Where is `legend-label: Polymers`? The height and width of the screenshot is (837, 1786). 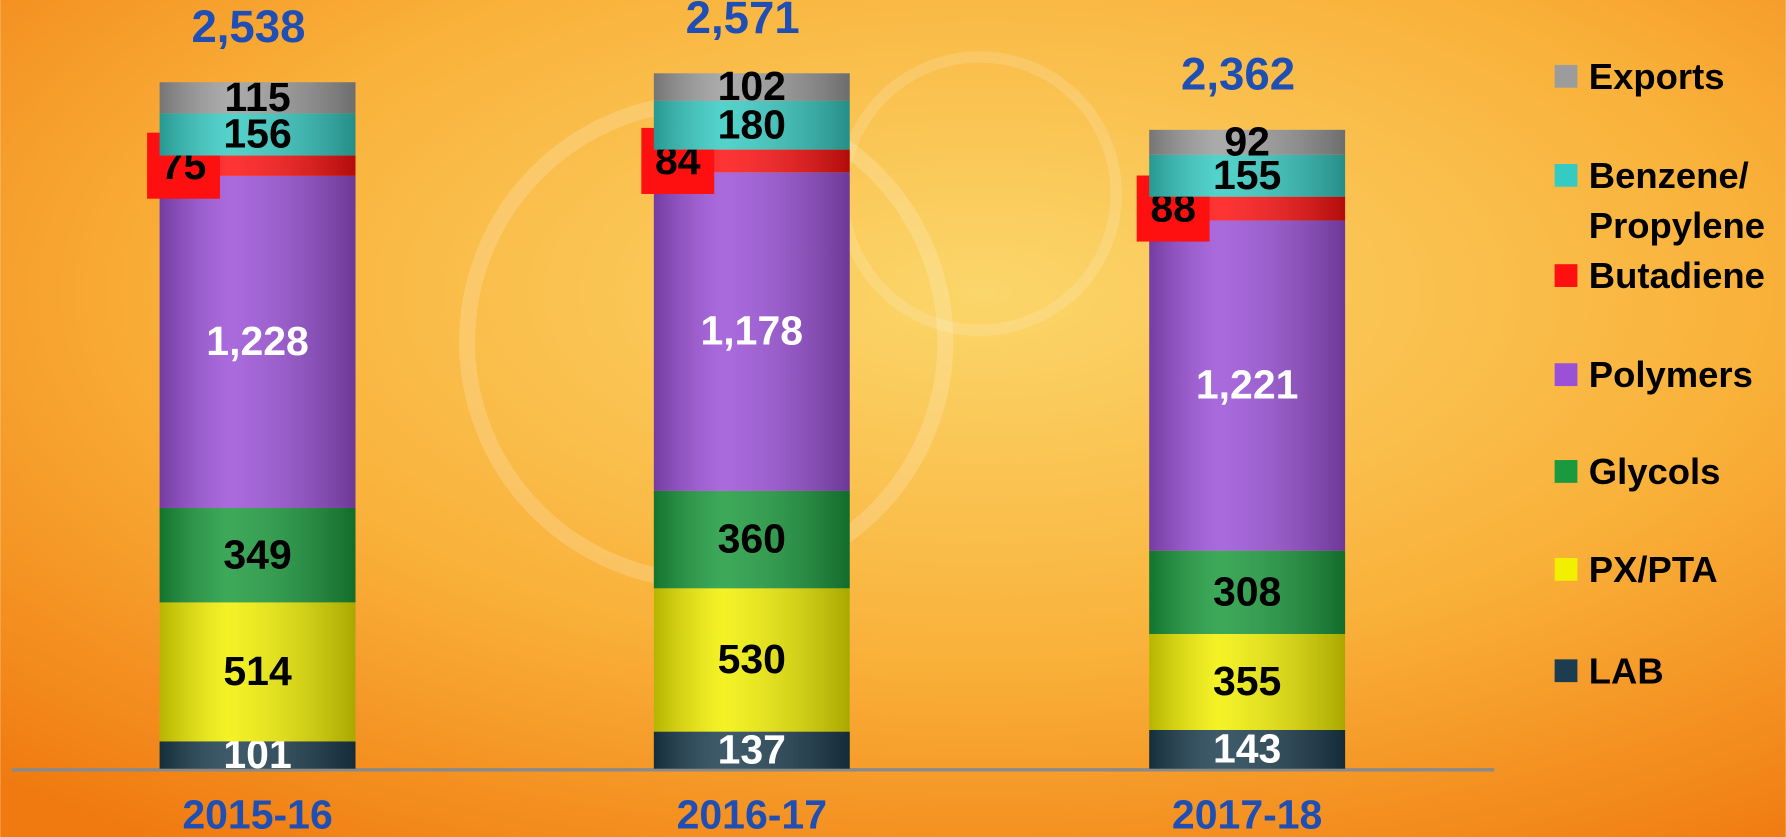
legend-label: Polymers is located at coordinates (1670, 375).